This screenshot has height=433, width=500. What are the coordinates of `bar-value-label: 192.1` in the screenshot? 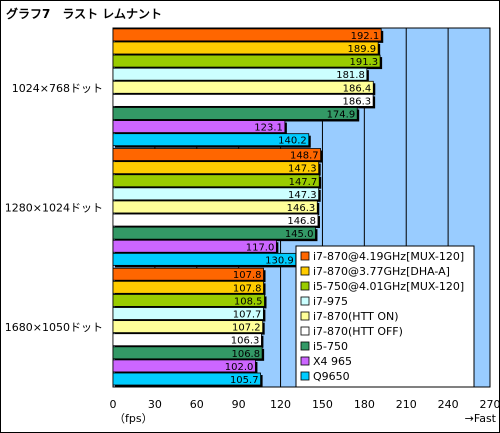 It's located at (365, 36).